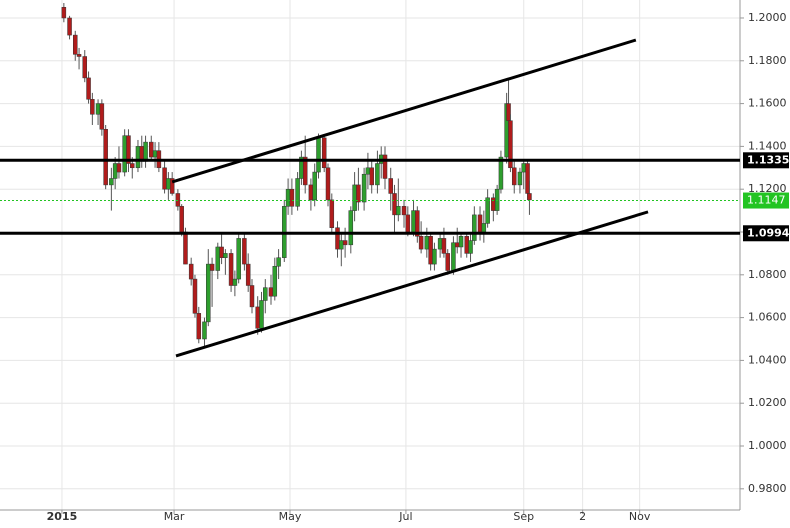 This screenshot has height=528, width=790. I want to click on level-label: 1.1335, so click(768, 159).